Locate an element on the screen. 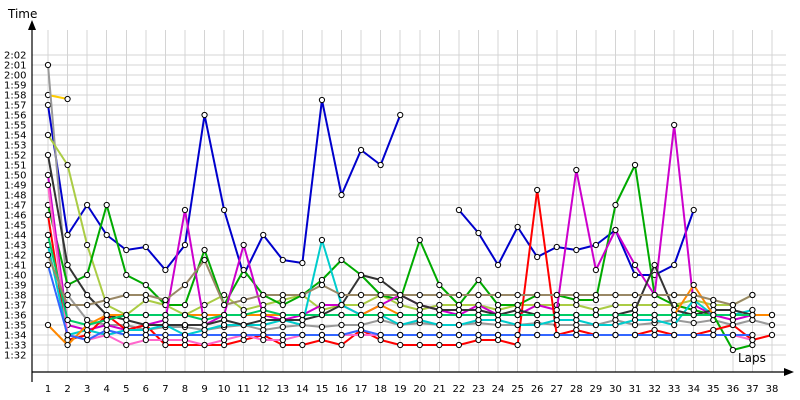  y-tick-label: 1:48 is located at coordinates (15, 196).